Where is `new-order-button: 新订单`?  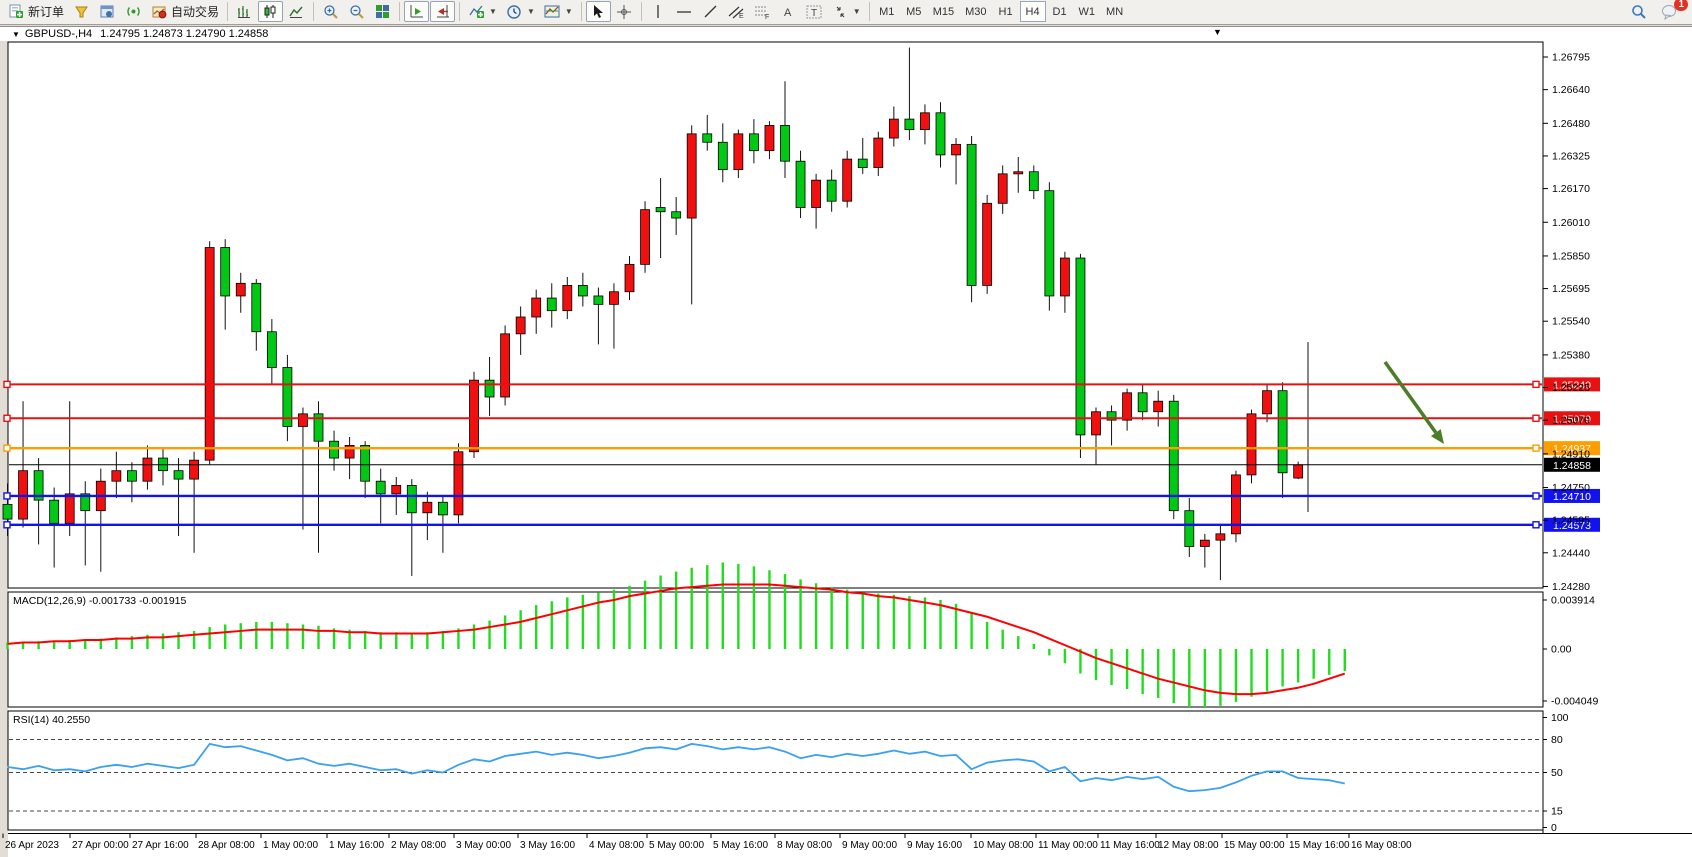 new-order-button: 新订单 is located at coordinates (36, 11).